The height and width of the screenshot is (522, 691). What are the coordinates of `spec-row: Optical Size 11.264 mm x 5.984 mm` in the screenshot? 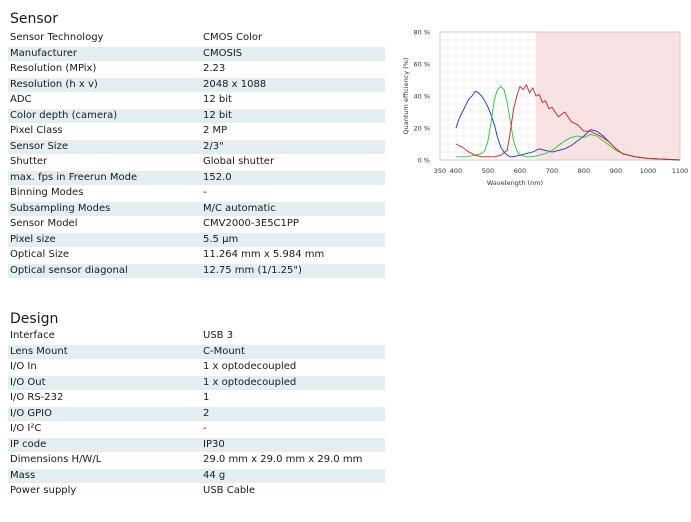 It's located at (196, 255).